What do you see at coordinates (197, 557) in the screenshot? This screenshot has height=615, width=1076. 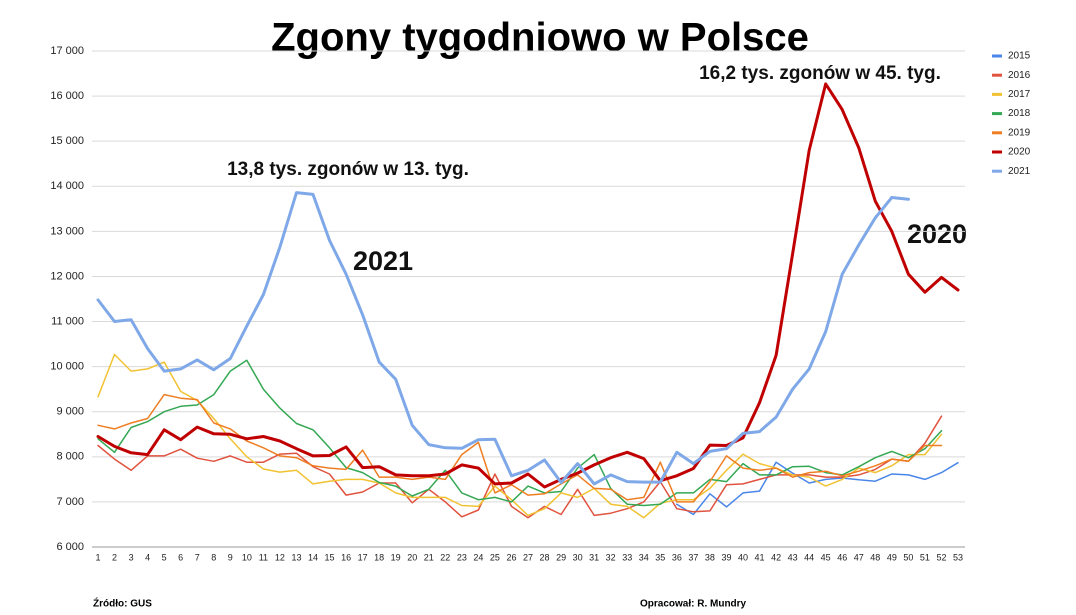 I see `x-tick-label: 7` at bounding box center [197, 557].